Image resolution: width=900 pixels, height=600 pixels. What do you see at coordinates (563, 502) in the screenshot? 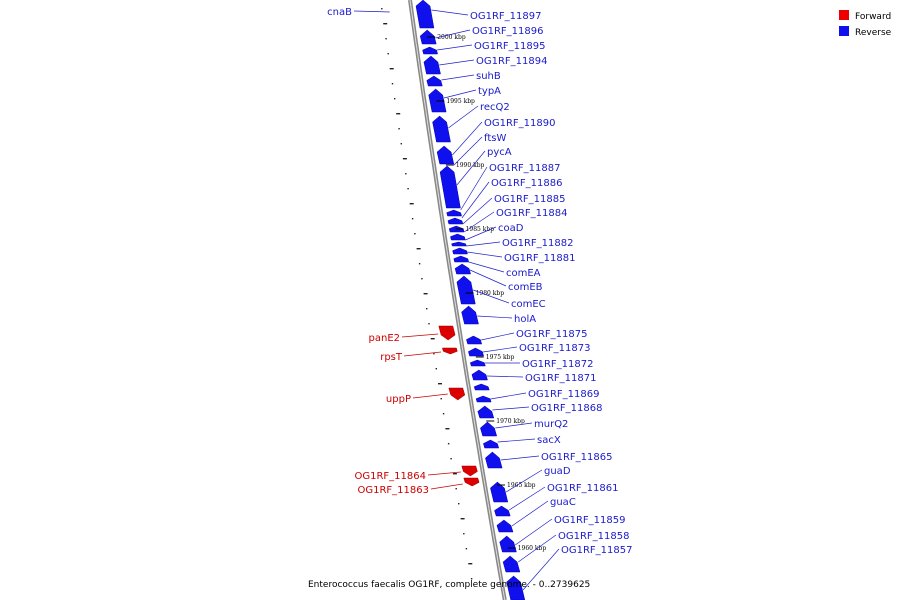
I see `gene-label-reverse: guaC` at bounding box center [563, 502].